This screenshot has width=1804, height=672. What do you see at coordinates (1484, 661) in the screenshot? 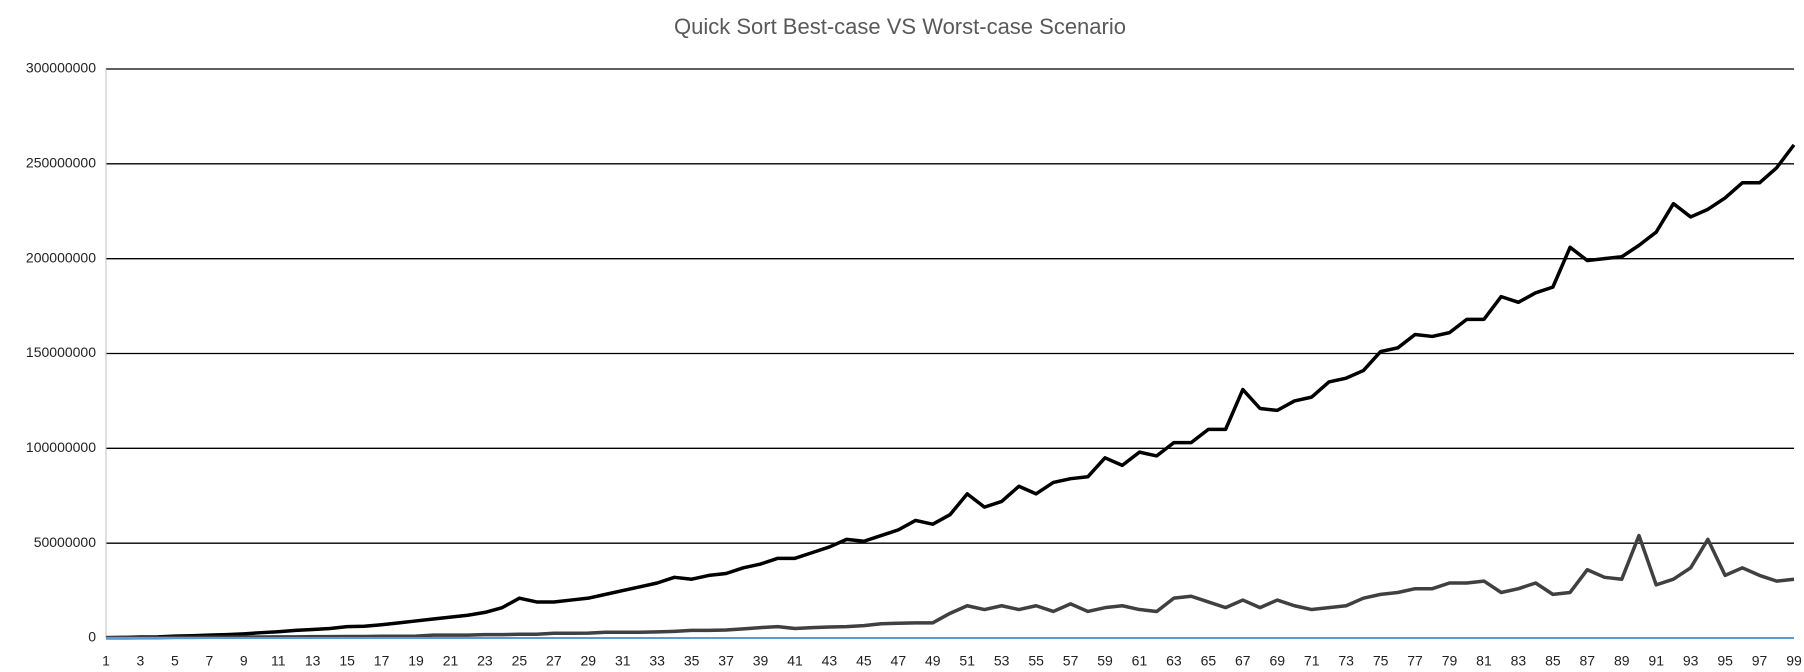
I see `x-tick-label: 81` at bounding box center [1484, 661].